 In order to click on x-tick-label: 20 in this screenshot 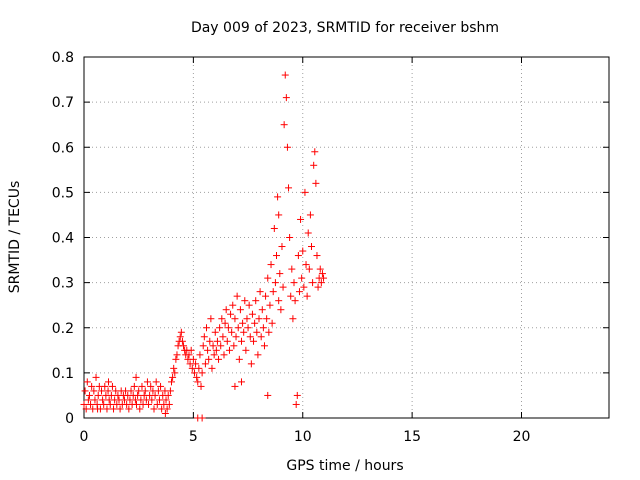, I will do `click(522, 437)`.